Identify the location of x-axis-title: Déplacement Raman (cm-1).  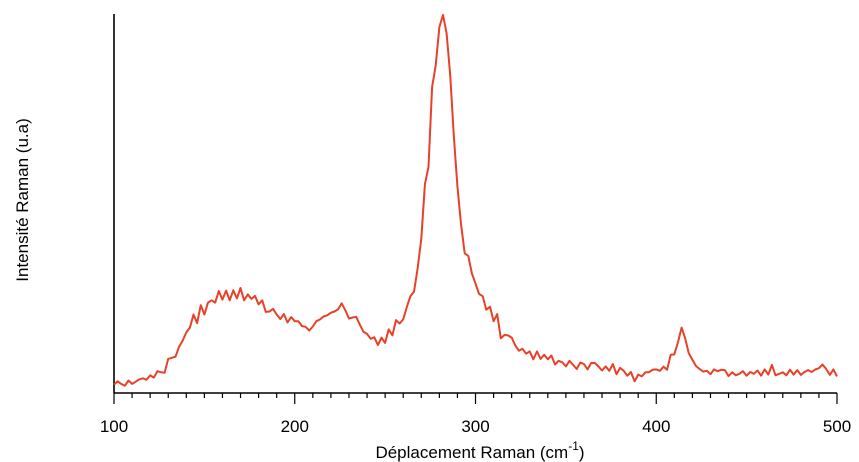
(479, 450).